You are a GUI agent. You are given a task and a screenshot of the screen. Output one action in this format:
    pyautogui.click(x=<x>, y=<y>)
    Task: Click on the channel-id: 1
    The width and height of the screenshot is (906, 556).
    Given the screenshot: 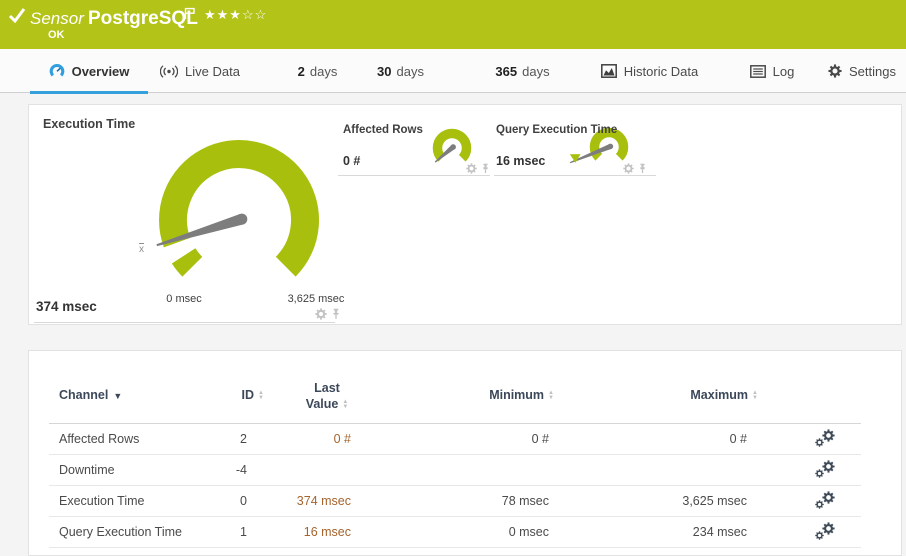 What is the action you would take?
    pyautogui.click(x=243, y=532)
    